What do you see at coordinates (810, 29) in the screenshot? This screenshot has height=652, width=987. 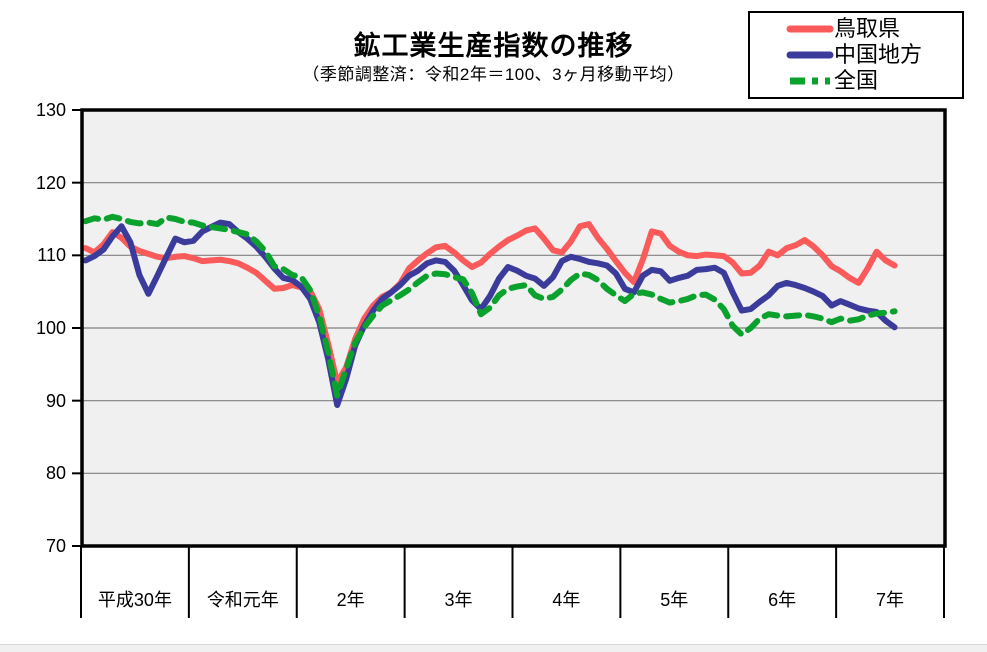 I see `legend-line-tottori-icon` at bounding box center [810, 29].